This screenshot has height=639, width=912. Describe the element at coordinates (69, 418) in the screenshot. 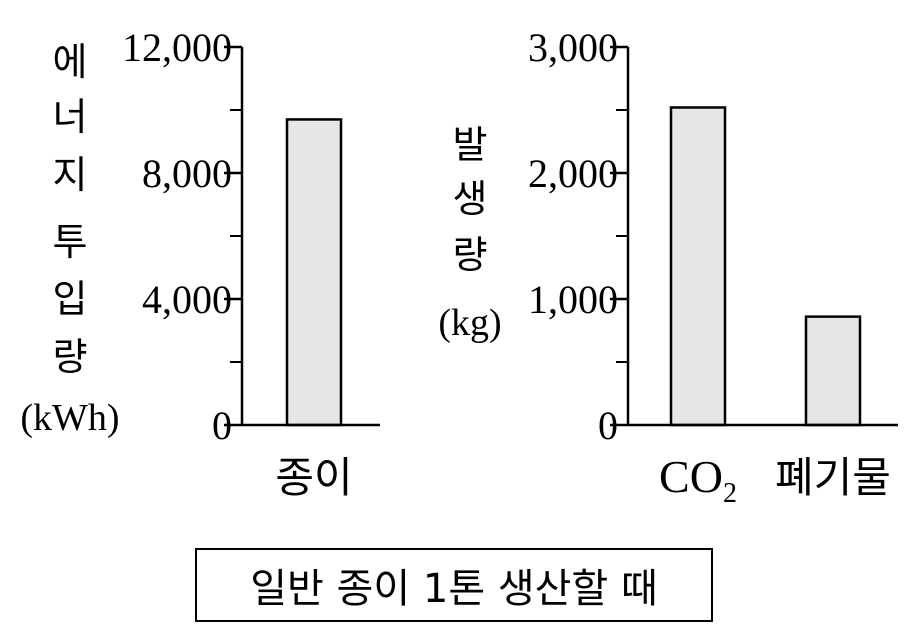

I see `left-y-axis-unit: (kWh)` at that location.